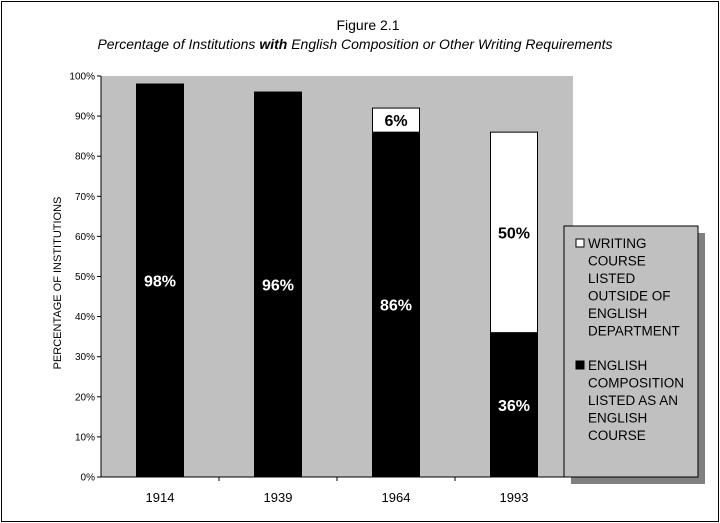  Describe the element at coordinates (85, 397) in the screenshot. I see `y-tick-label: 20%` at that location.